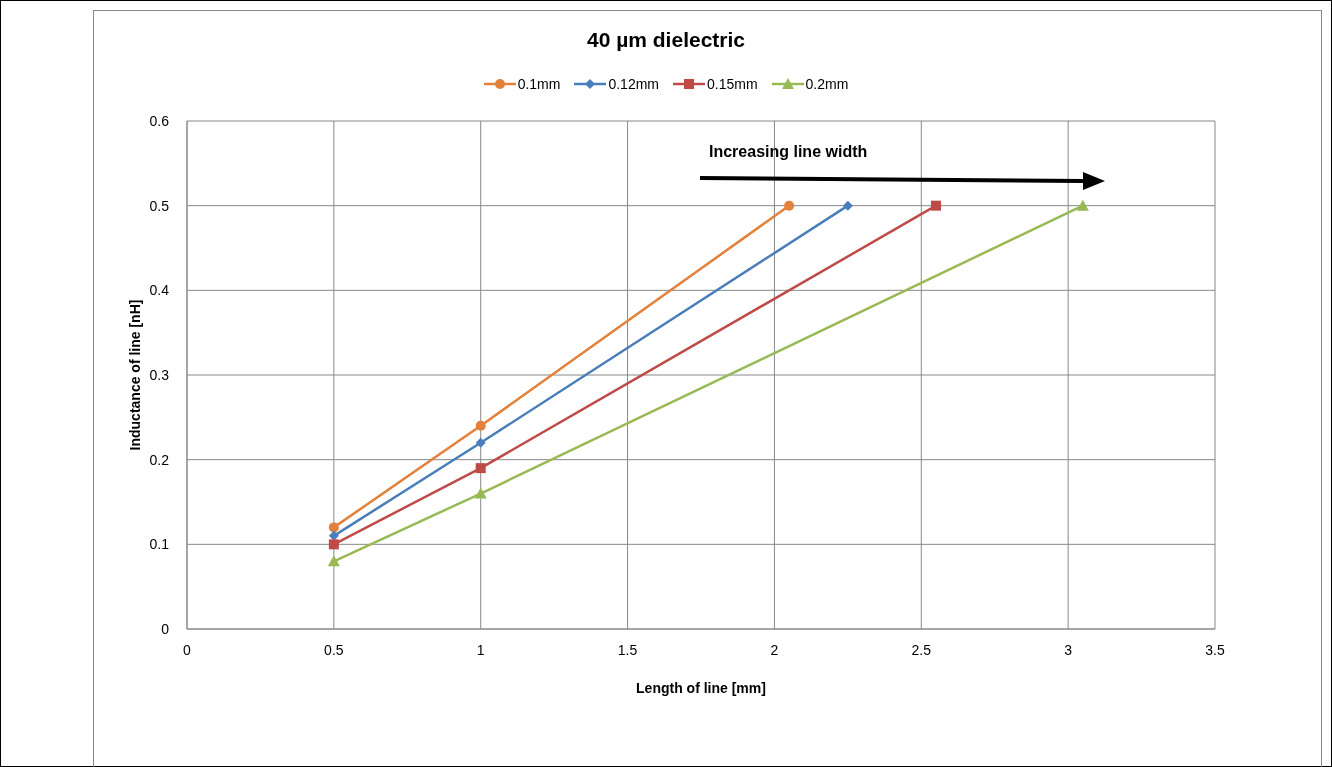  What do you see at coordinates (159, 290) in the screenshot?
I see `y-tick-label: 0.4` at bounding box center [159, 290].